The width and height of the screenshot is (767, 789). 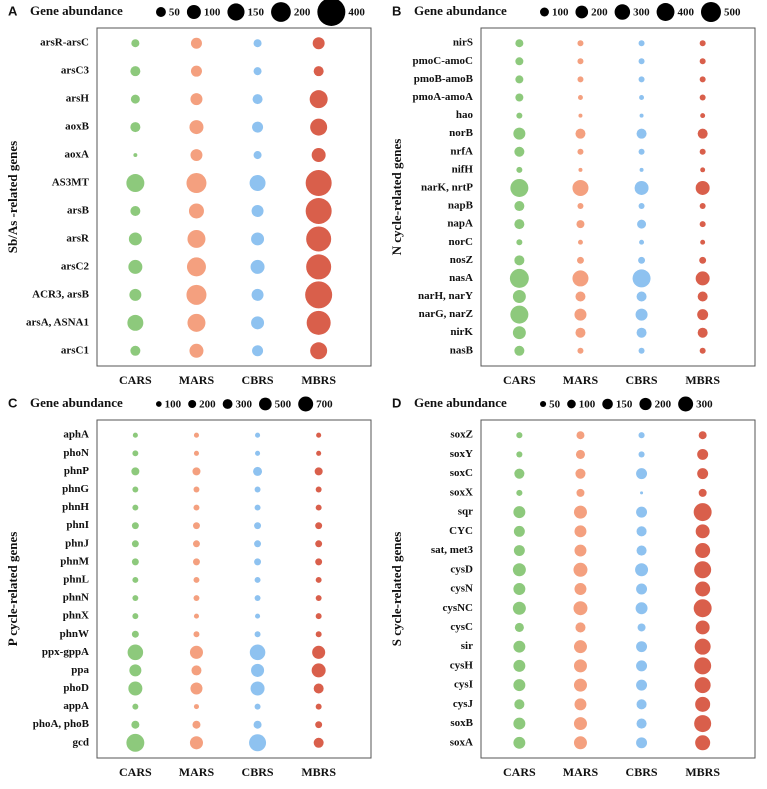 I want to click on y-tick-label: pmoB-amoB, so click(x=444, y=79).